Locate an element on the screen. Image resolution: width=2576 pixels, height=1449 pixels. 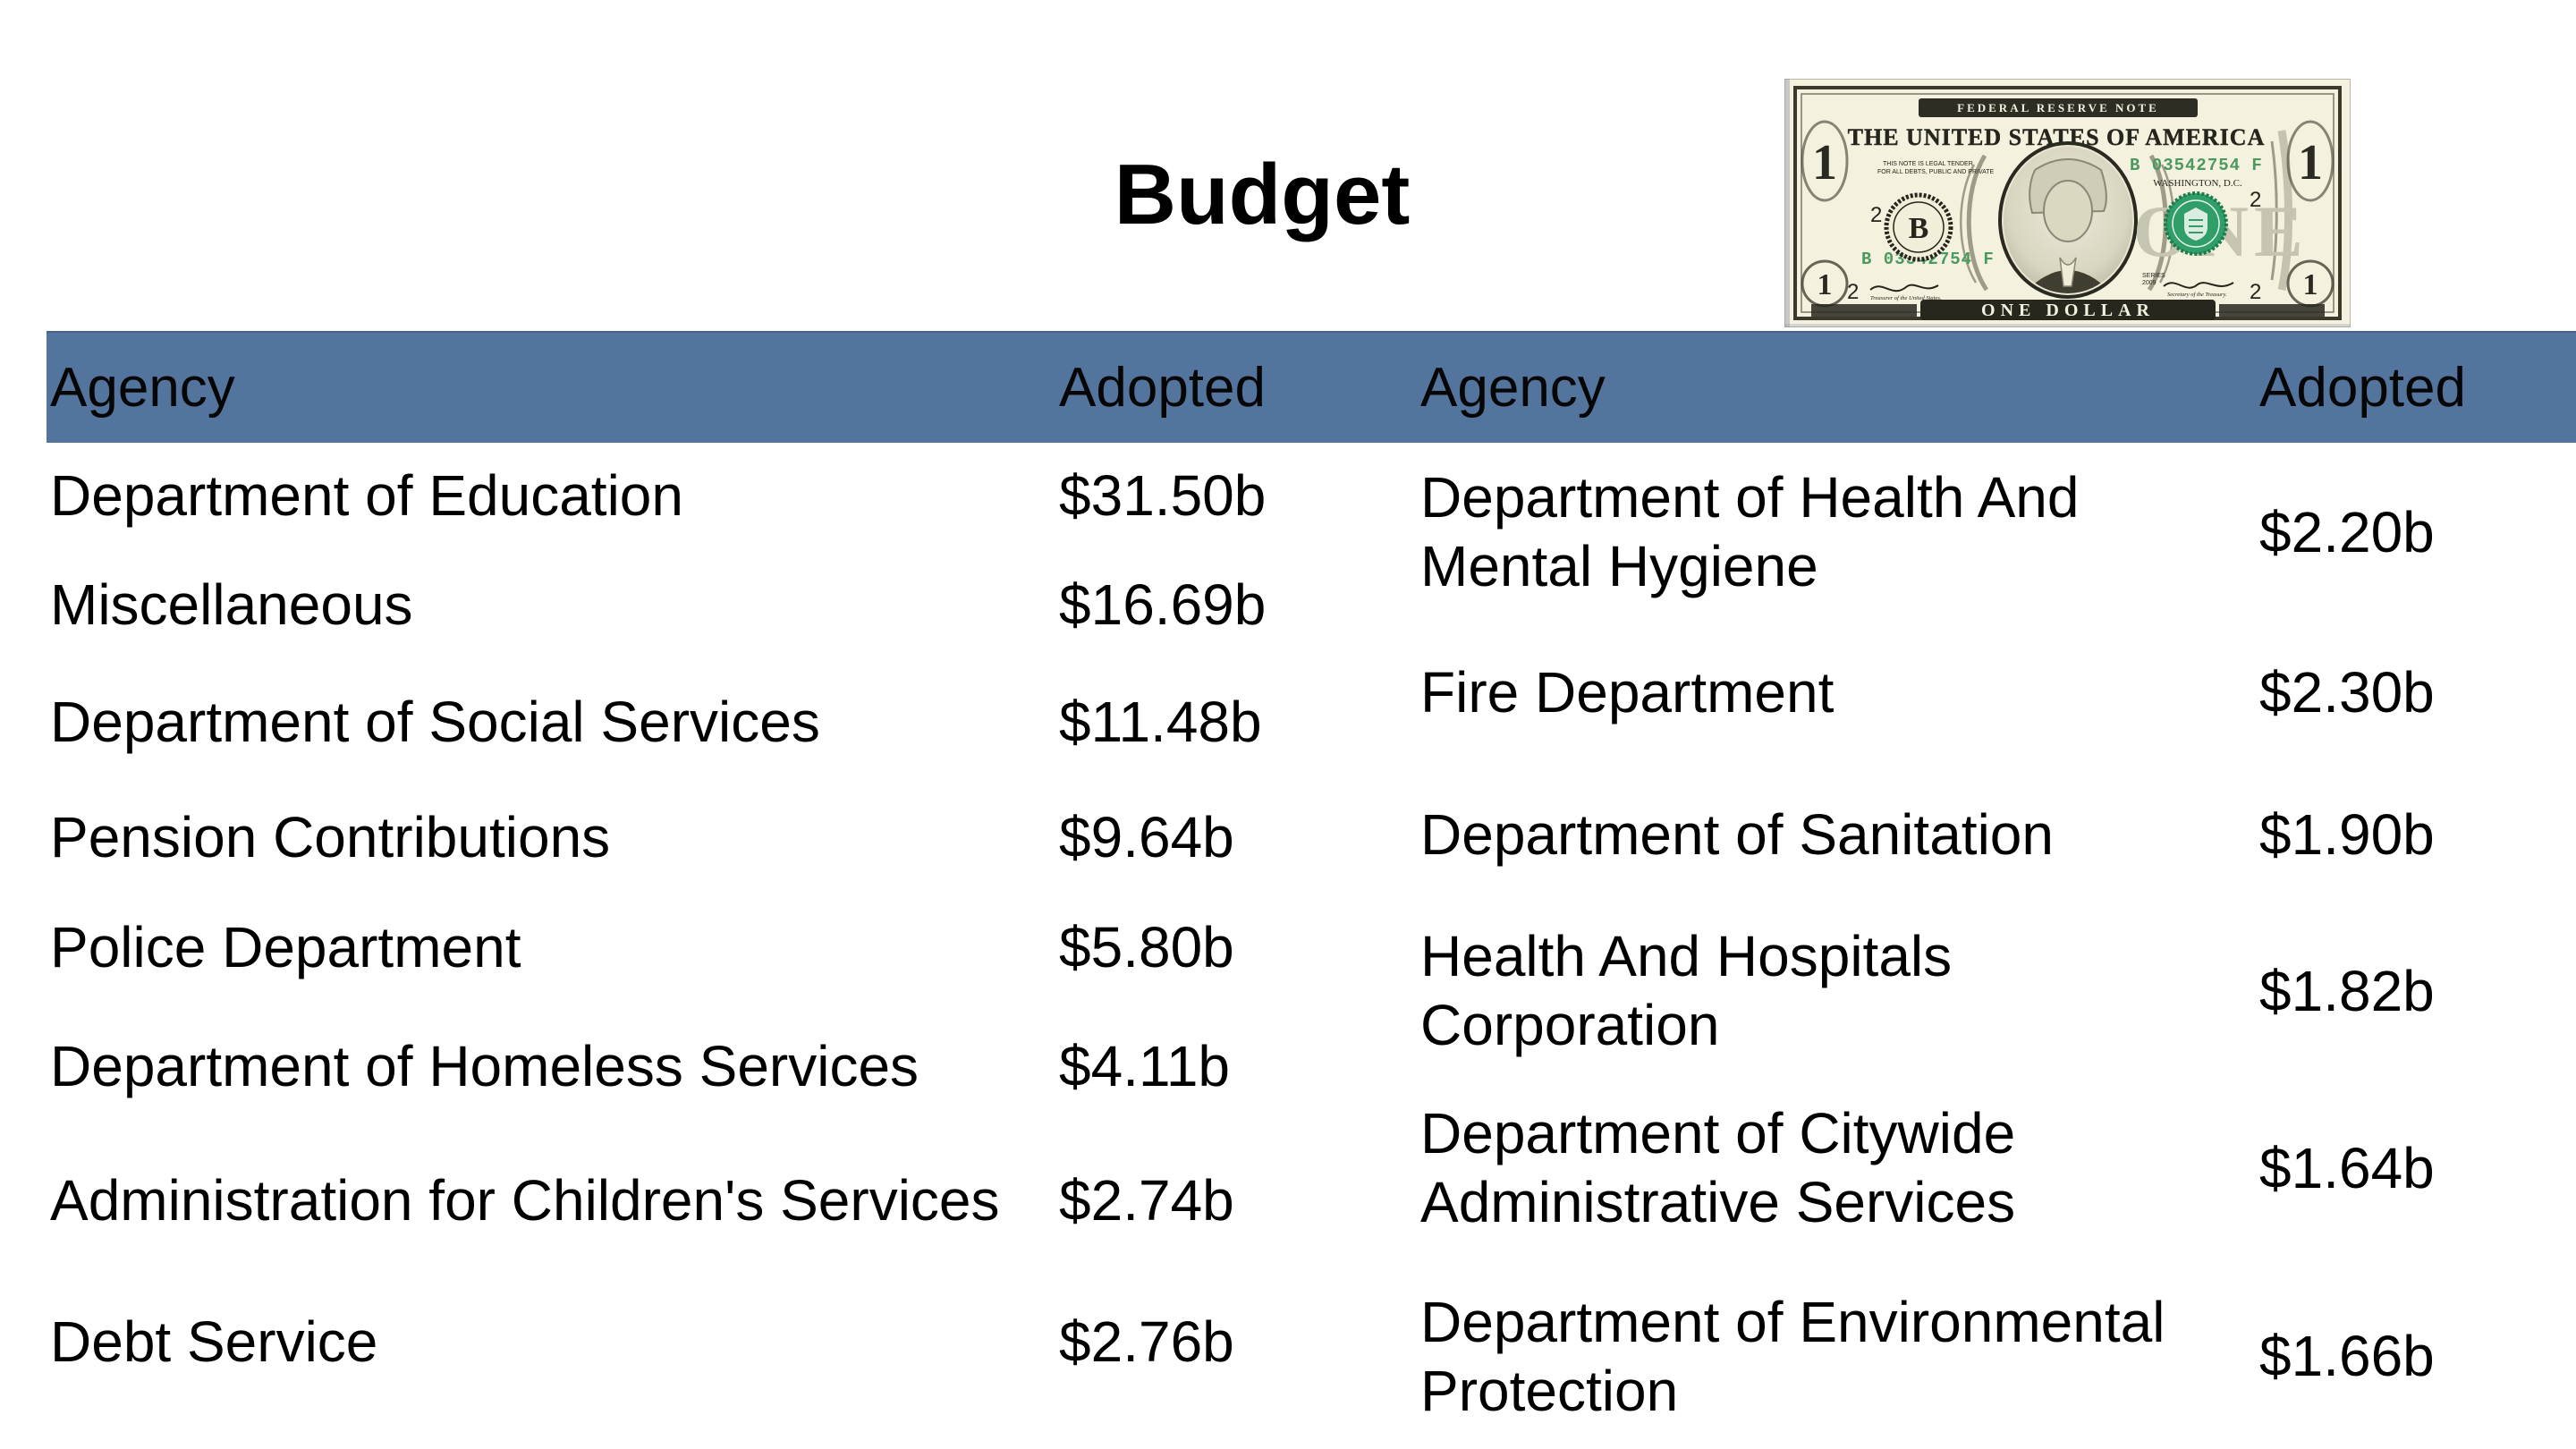
top-banner is located at coordinates (2058, 107).